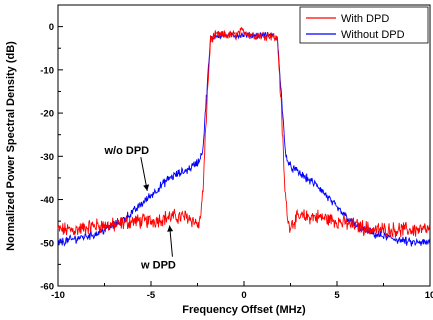  What do you see at coordinates (151, 295) in the screenshot?
I see `x-tick-label: -5` at bounding box center [151, 295].